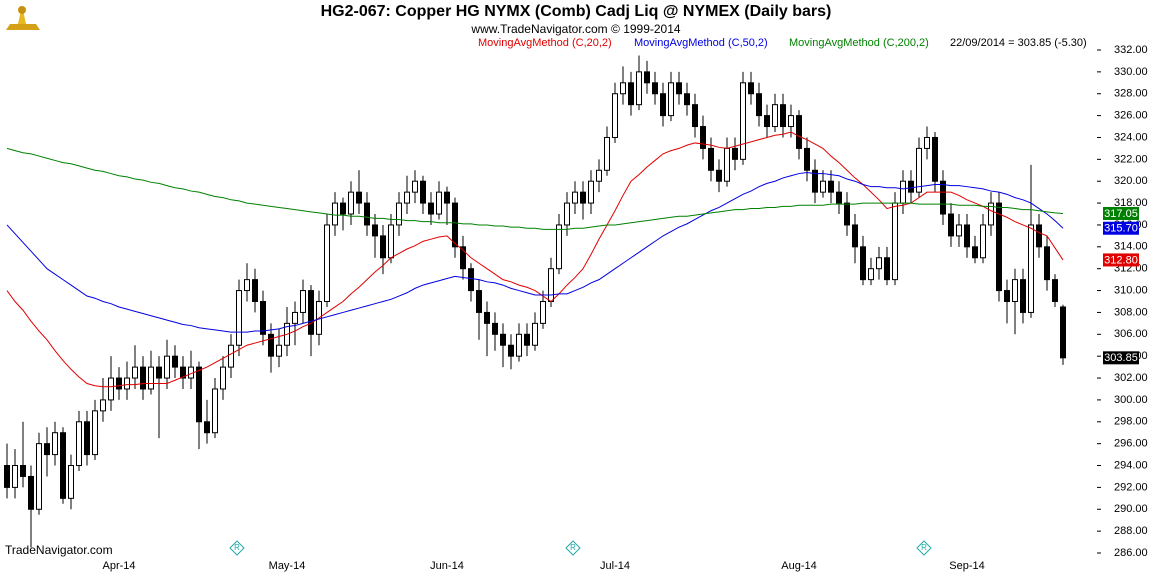 The image size is (1152, 576). What do you see at coordinates (23, 18) in the screenshot?
I see `logo` at bounding box center [23, 18].